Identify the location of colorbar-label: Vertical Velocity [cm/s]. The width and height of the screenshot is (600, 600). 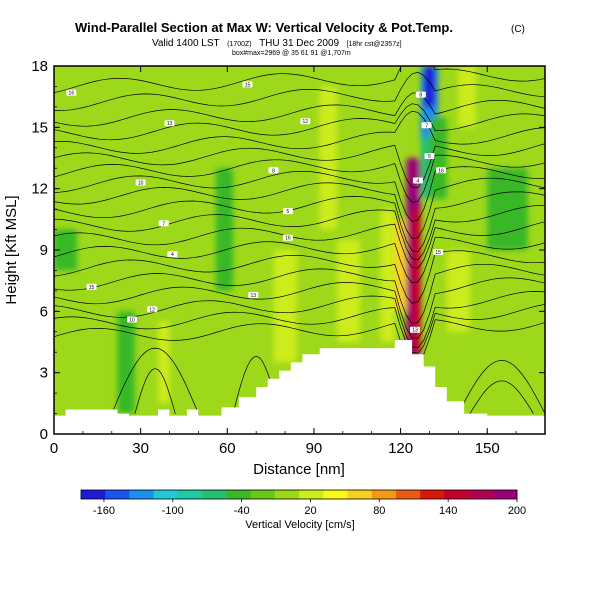
(299, 525).